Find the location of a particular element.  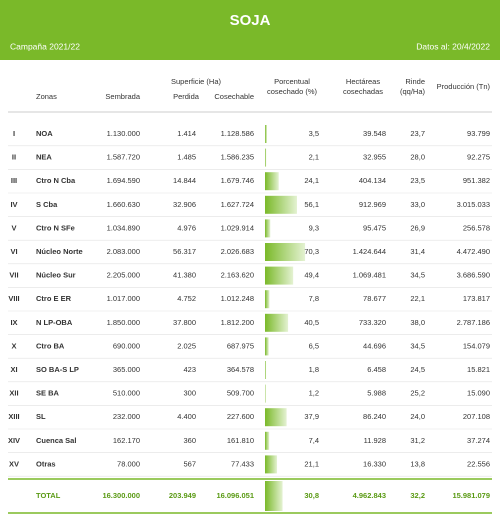

cell-rinde: 24,5 is located at coordinates (417, 369).